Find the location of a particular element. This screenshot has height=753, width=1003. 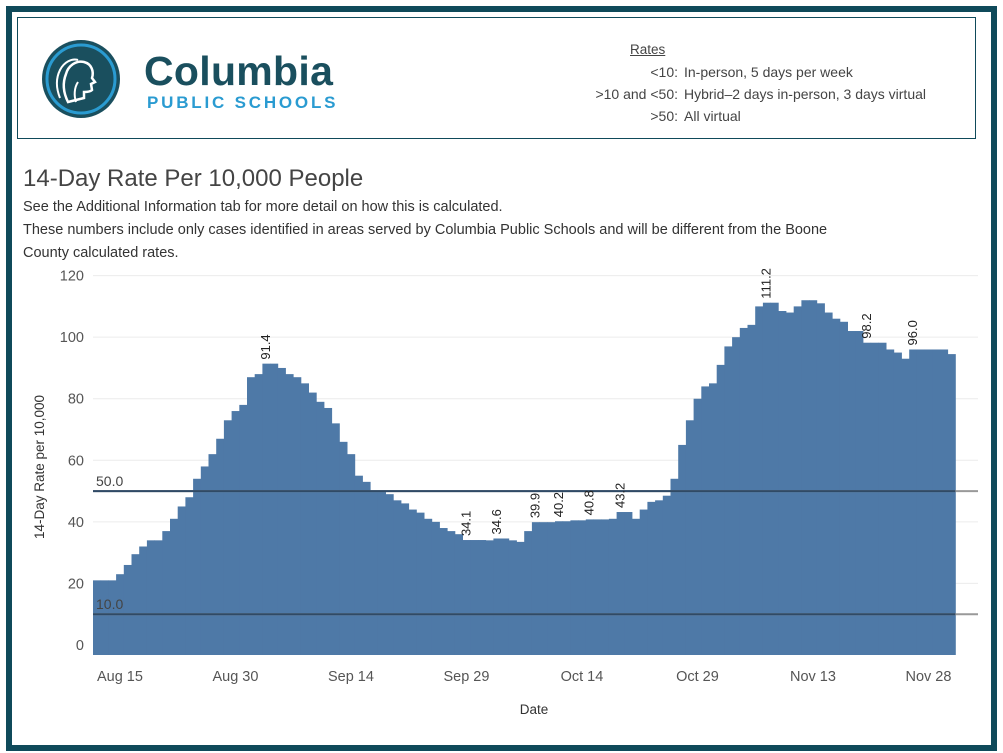

y-tick-label: 40 is located at coordinates (76, 523).